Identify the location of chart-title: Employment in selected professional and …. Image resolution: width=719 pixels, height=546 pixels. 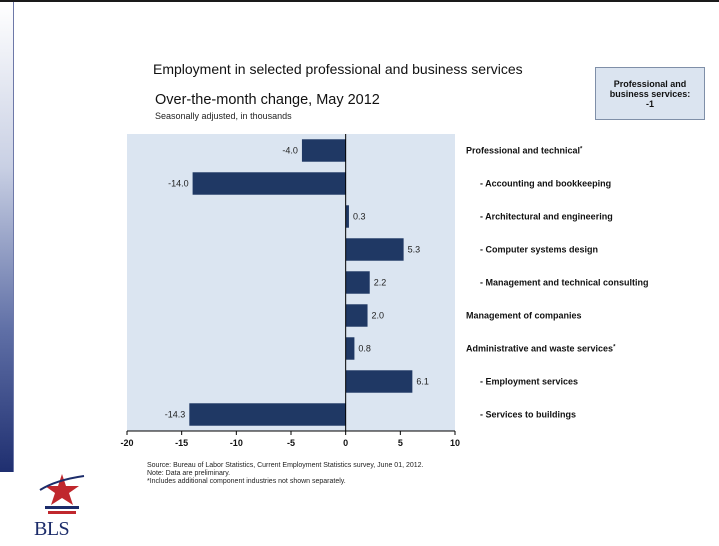
(338, 69).